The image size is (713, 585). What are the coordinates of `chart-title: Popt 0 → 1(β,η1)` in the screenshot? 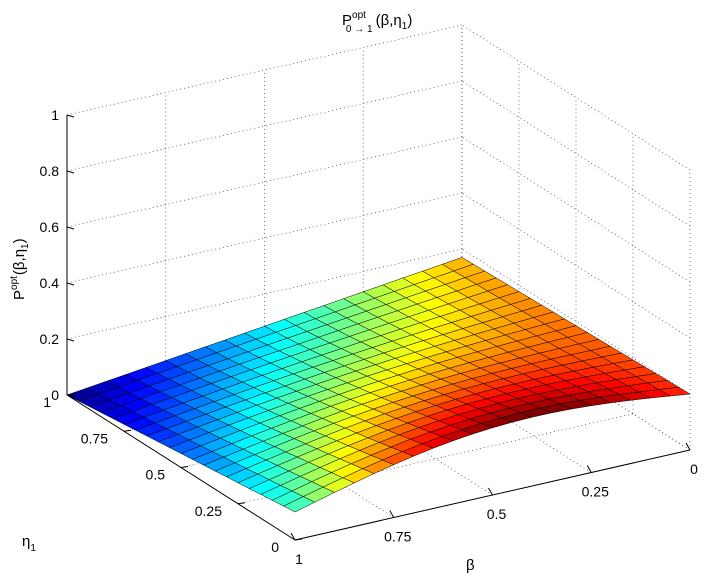 It's located at (377, 22).